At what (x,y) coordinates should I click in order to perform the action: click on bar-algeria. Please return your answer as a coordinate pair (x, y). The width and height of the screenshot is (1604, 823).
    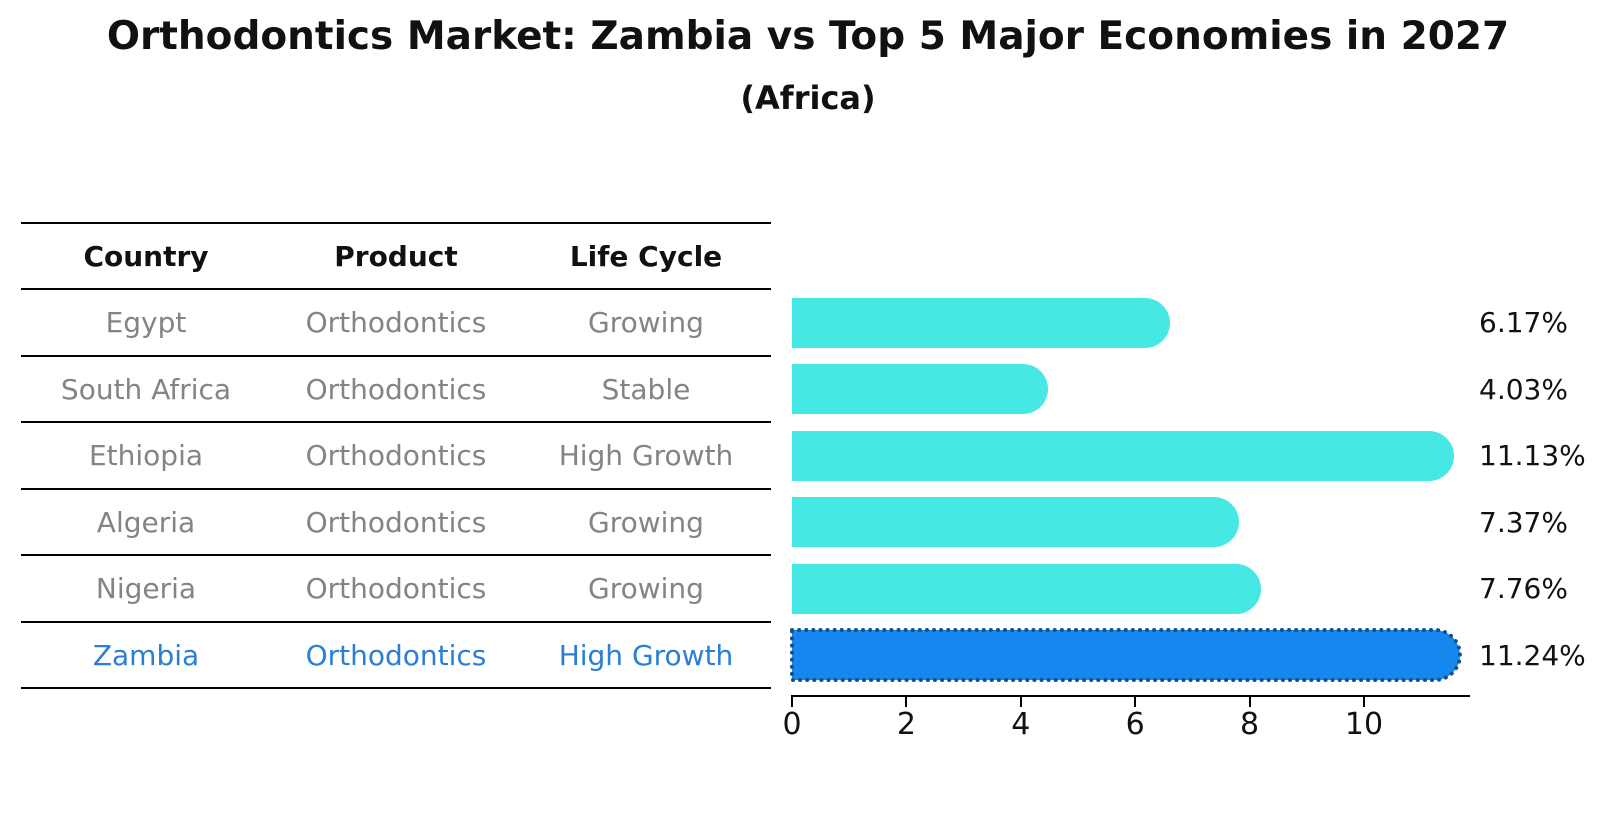
    Looking at the image, I should click on (1015, 522).